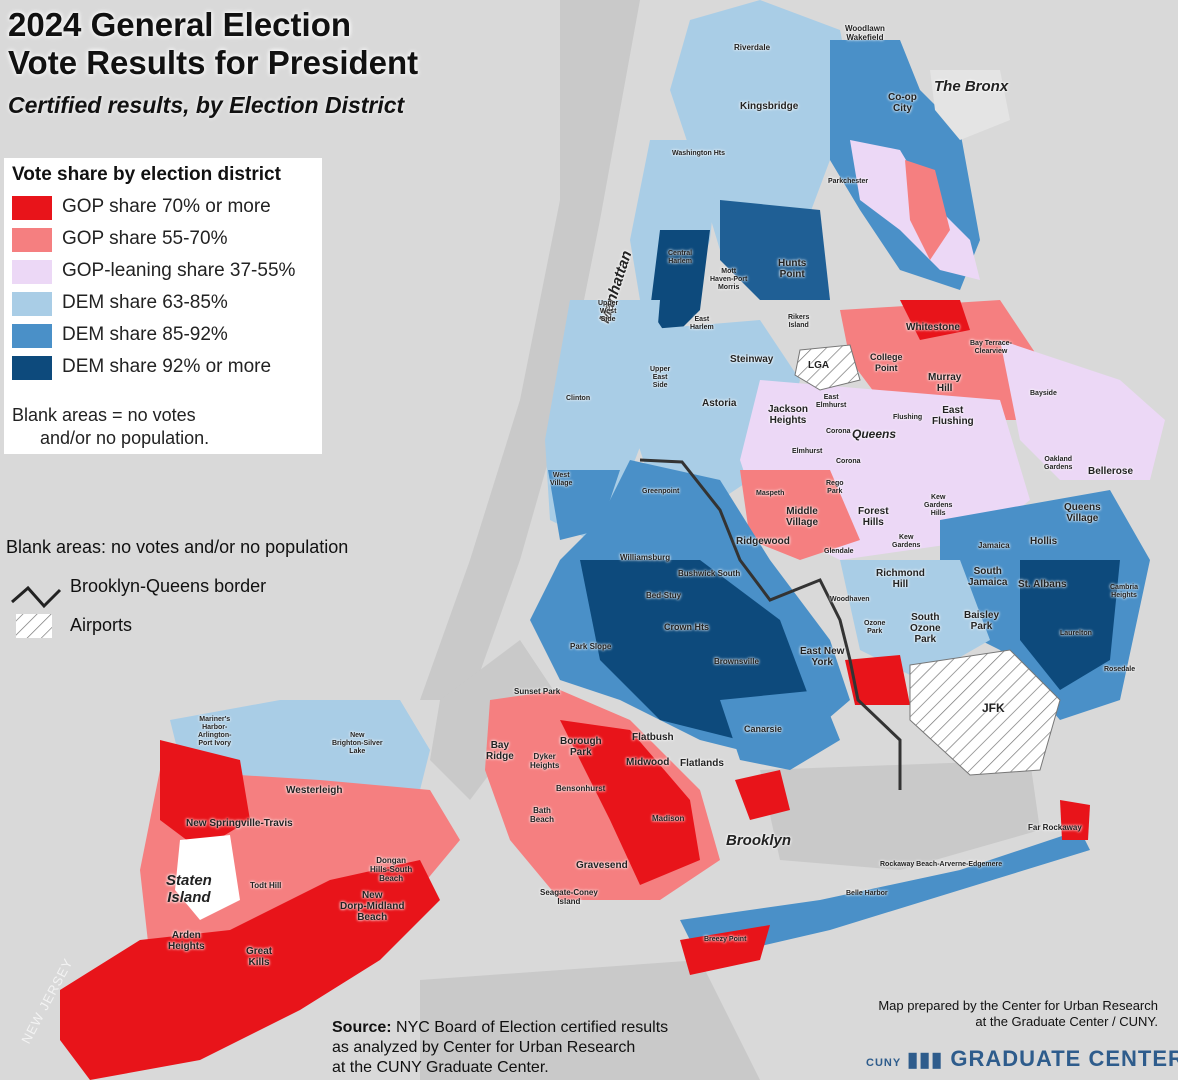 This screenshot has width=1178, height=1080. I want to click on label-arden-heights: Arden Heights, so click(186, 941).